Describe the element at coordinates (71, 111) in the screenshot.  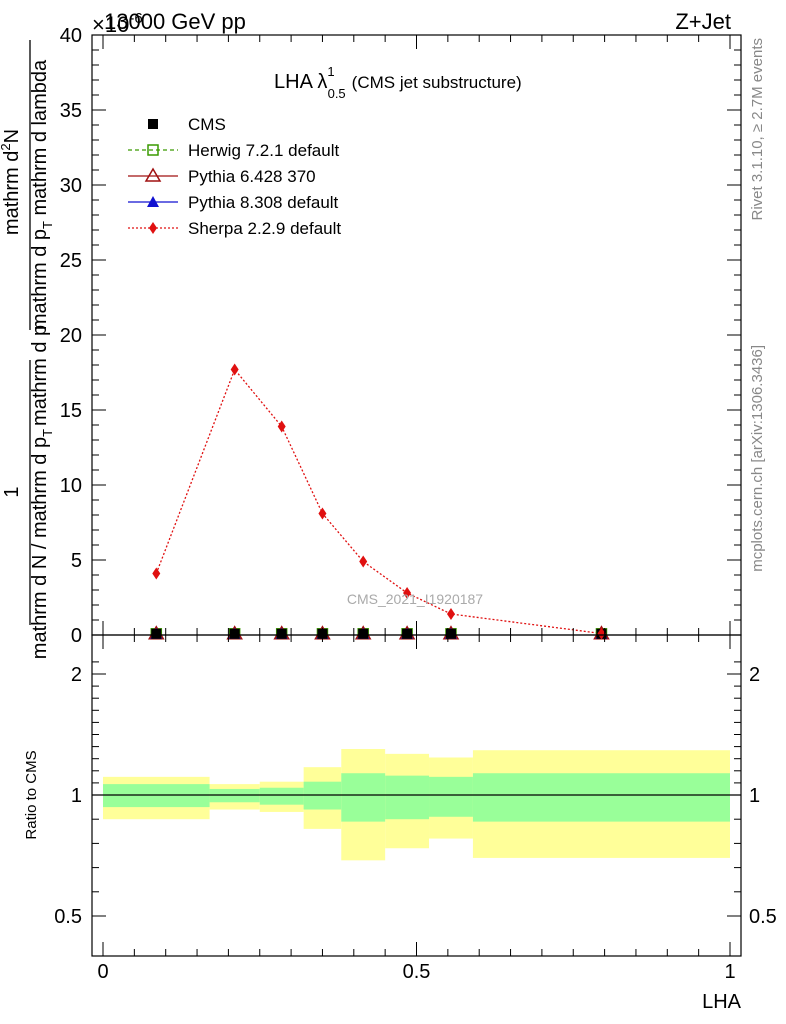
I see `main-y-tick-label: 35` at that location.